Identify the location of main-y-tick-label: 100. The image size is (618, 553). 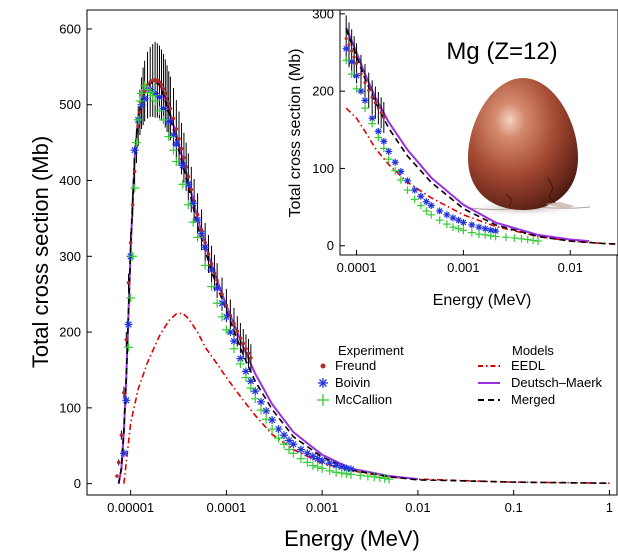
(70, 407).